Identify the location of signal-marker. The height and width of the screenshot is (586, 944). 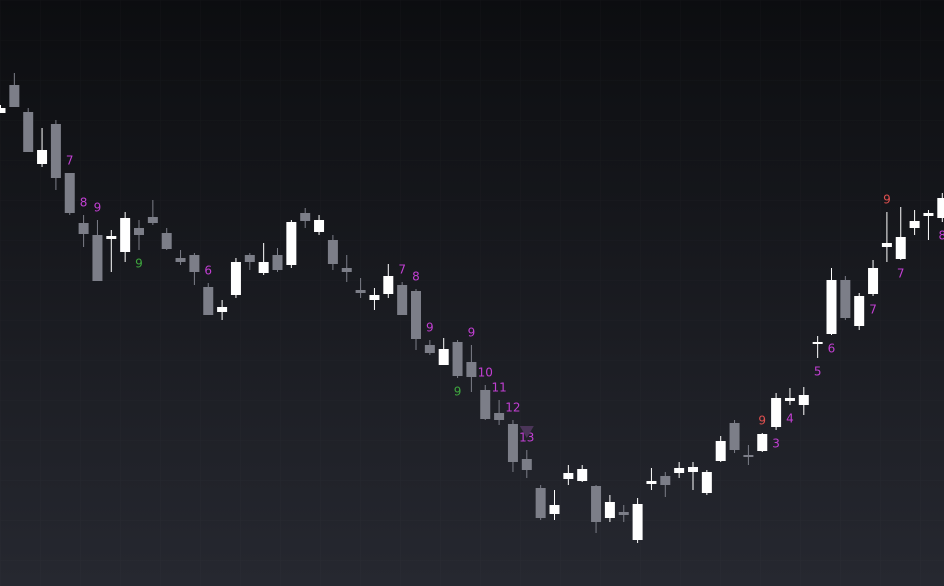
(526, 432).